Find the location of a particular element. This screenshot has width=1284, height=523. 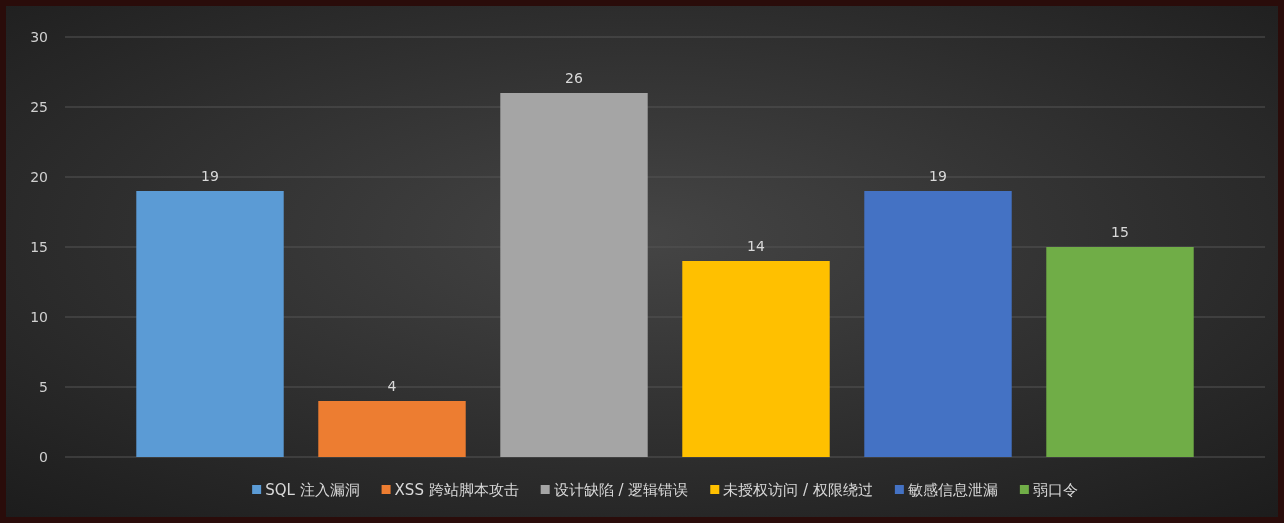

y-tick-label: 0 is located at coordinates (43, 457).